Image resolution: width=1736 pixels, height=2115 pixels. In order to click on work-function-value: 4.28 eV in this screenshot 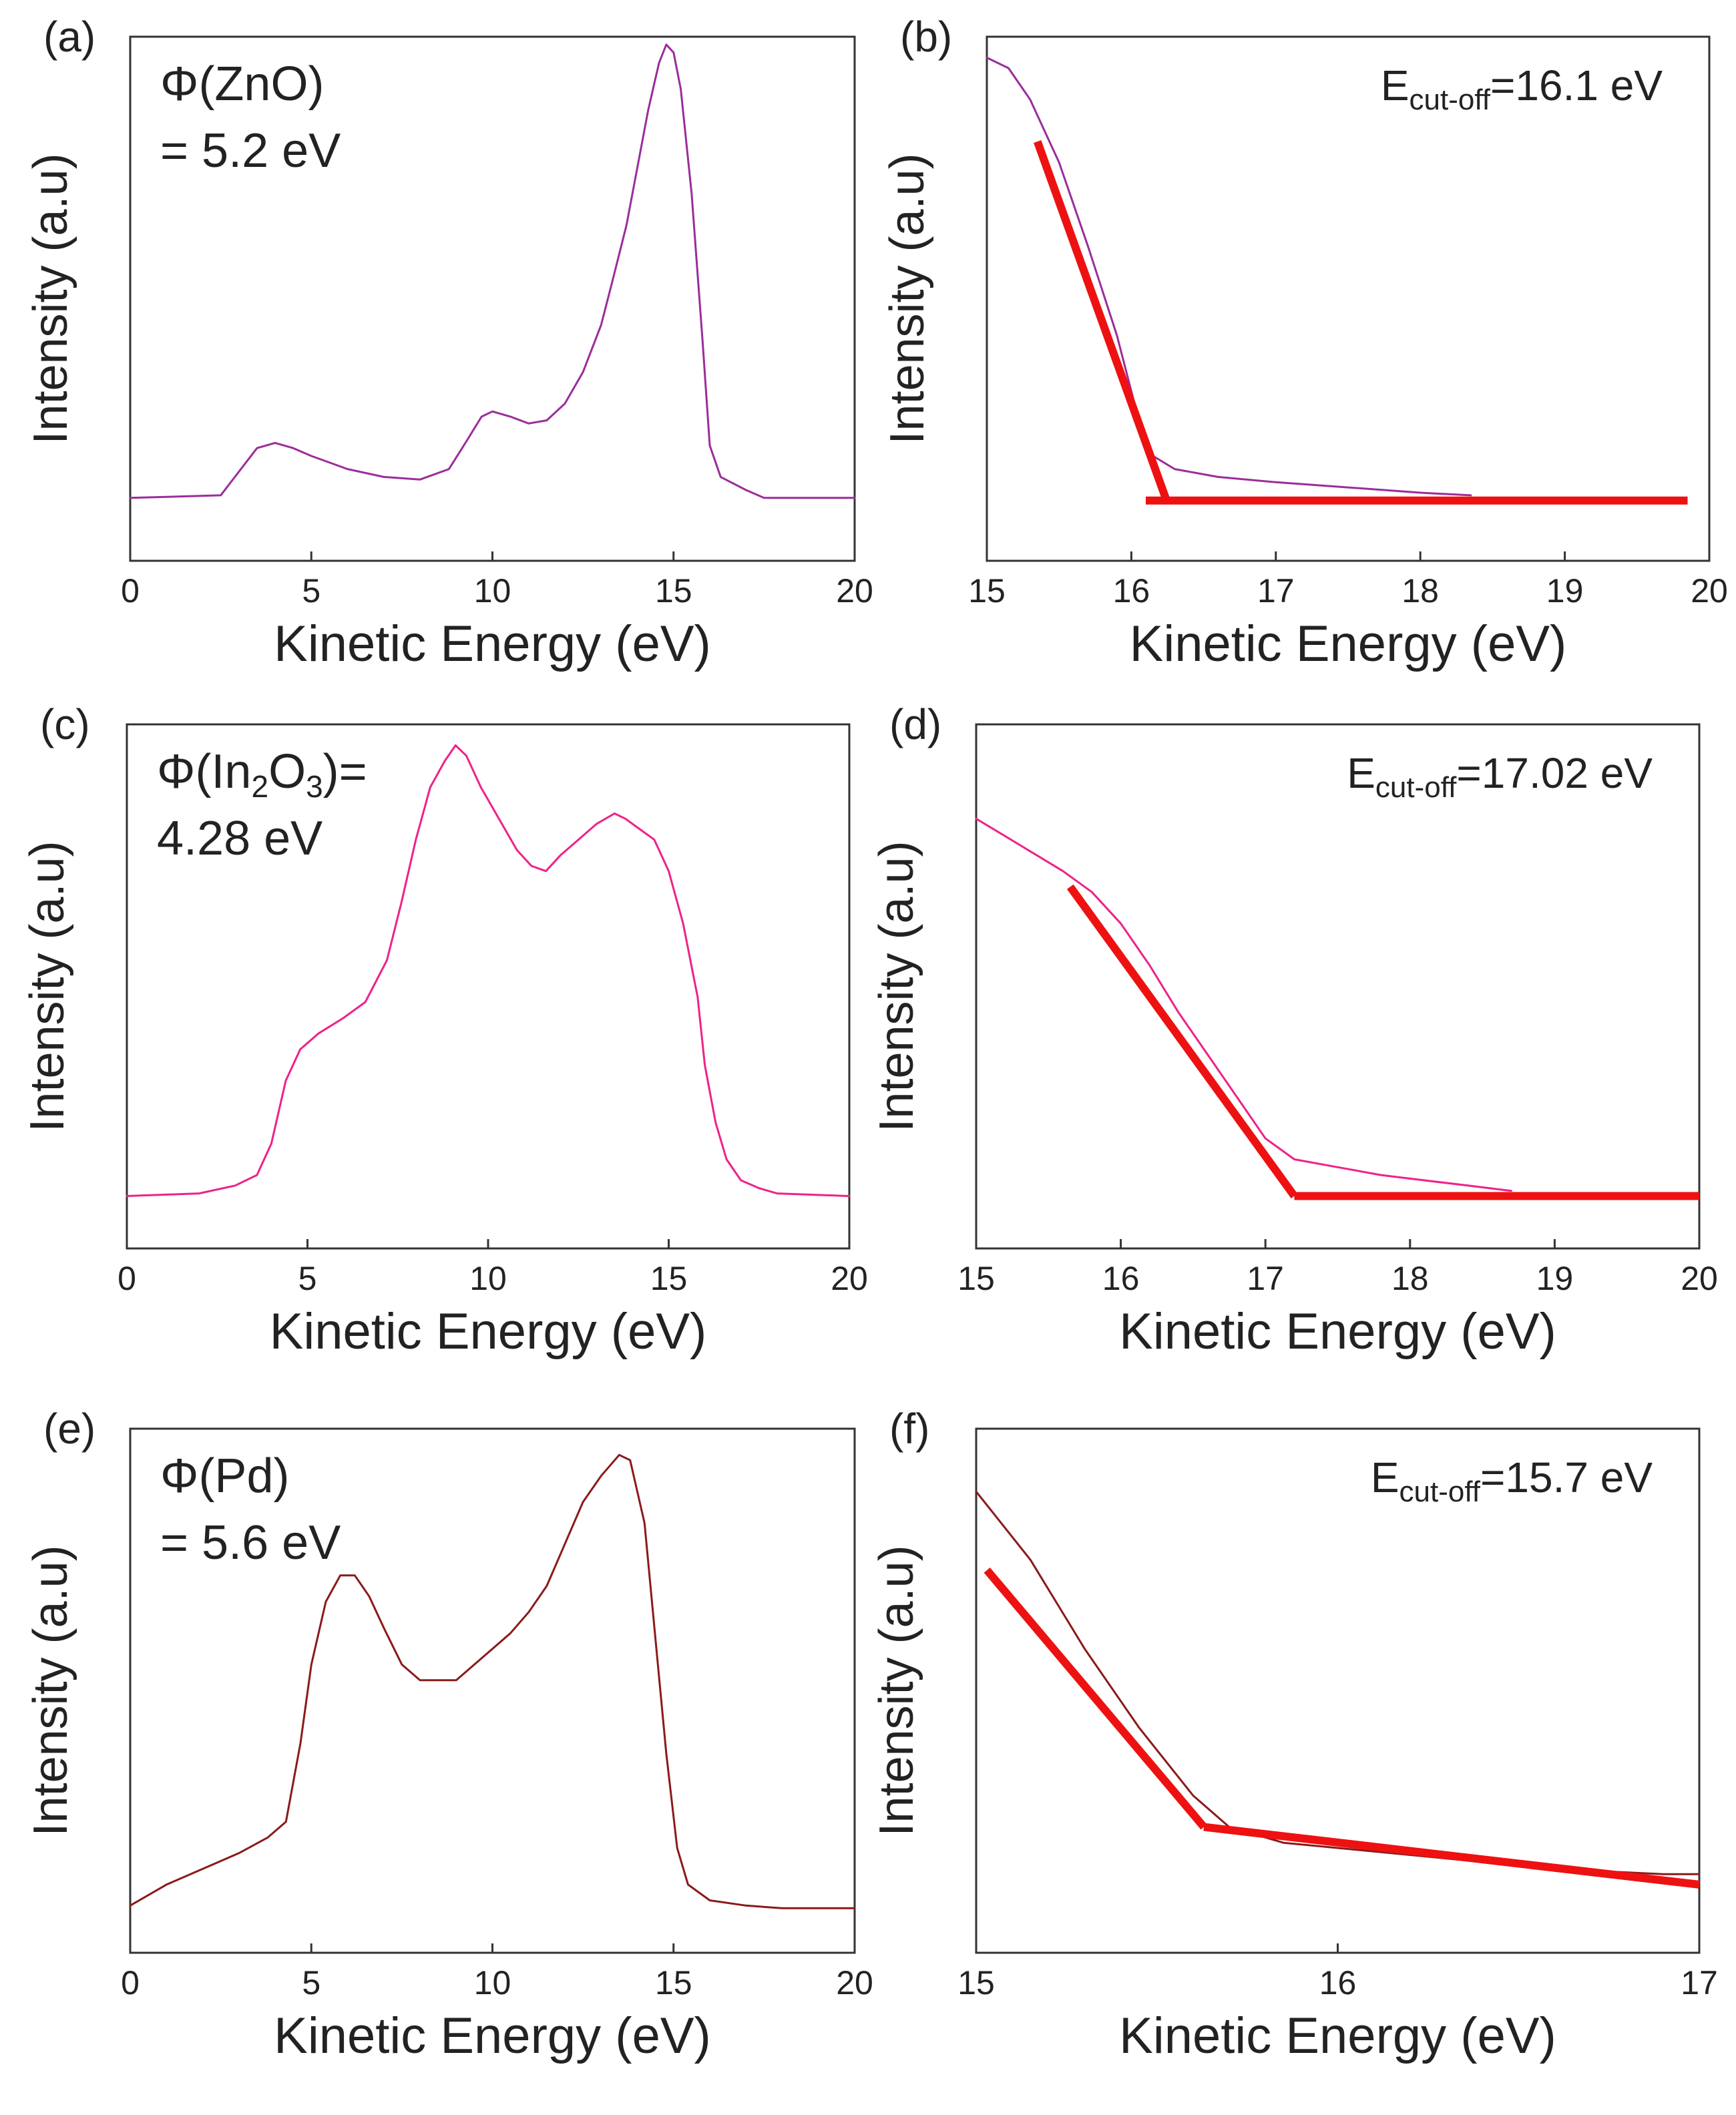, I will do `click(240, 838)`.